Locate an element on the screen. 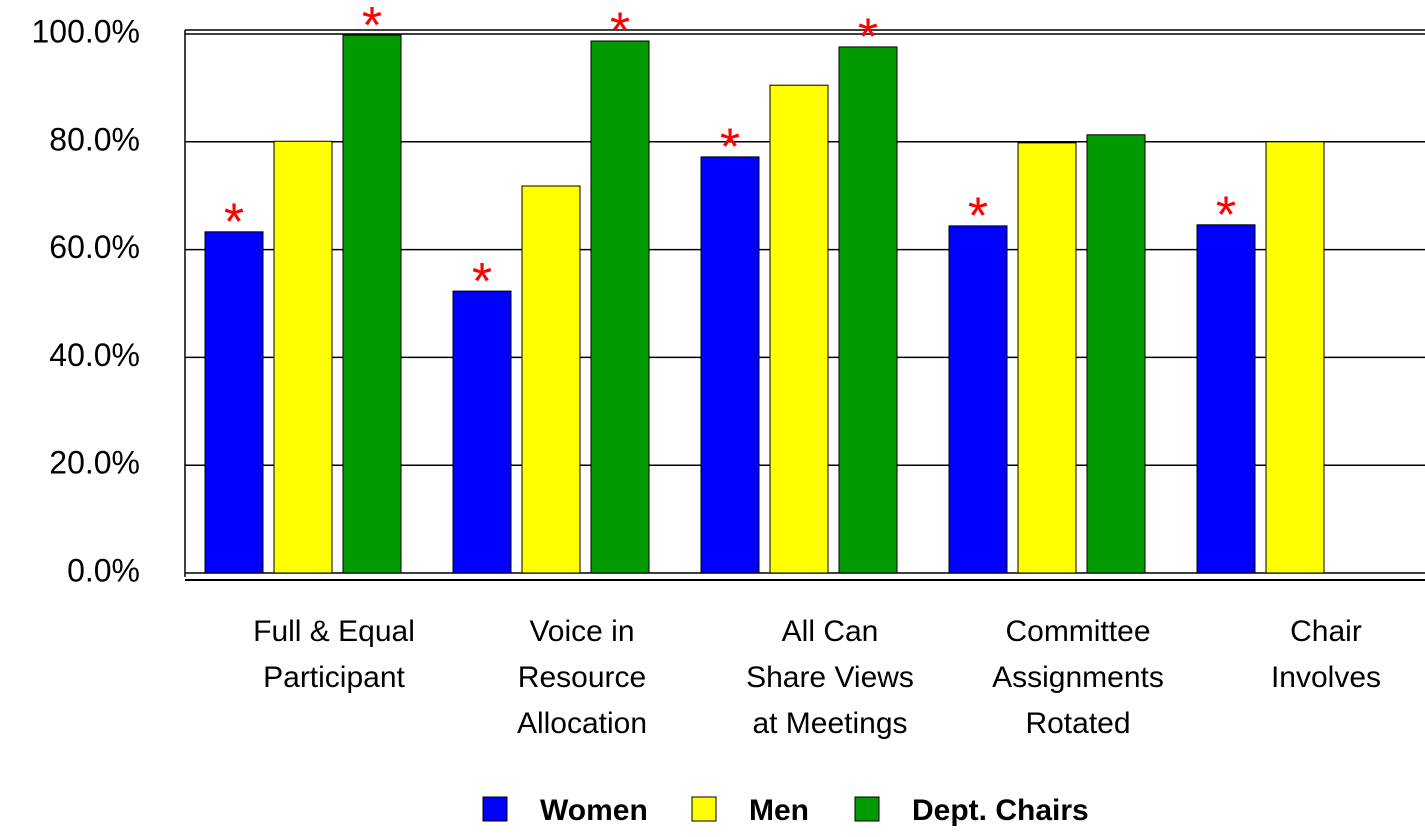  y-tick-label: 100.0% is located at coordinates (85, 31).